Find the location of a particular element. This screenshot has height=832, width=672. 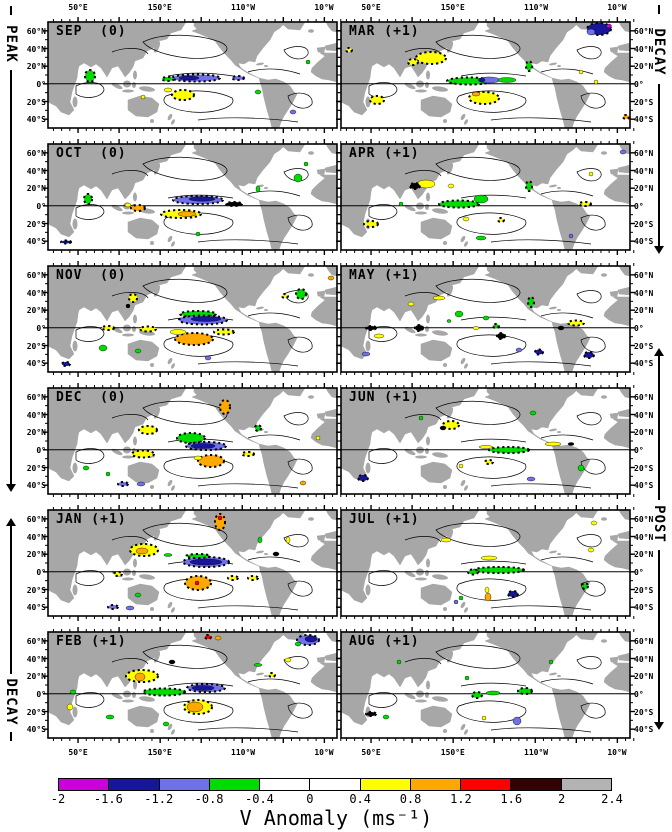

panel-sep-0: SEP (0) is located at coordinates (192, 75).